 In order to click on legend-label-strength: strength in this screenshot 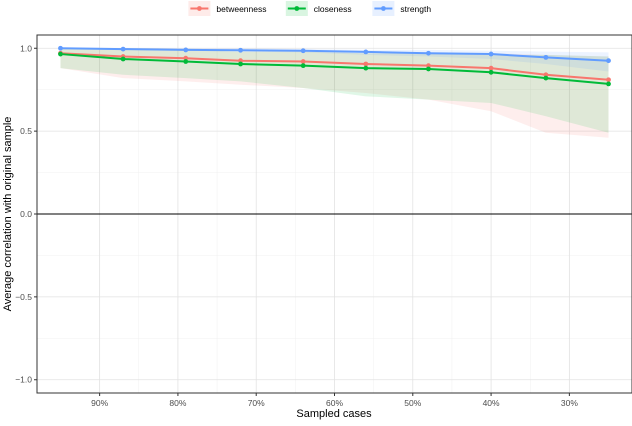, I will do `click(415, 9)`.